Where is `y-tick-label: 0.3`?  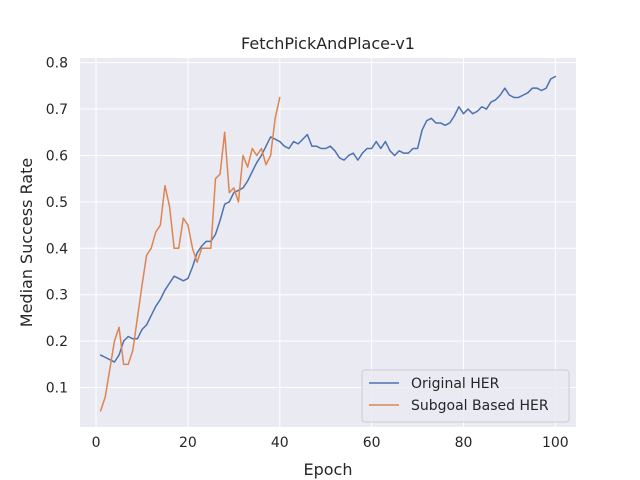
y-tick-label: 0.3 is located at coordinates (57, 296).